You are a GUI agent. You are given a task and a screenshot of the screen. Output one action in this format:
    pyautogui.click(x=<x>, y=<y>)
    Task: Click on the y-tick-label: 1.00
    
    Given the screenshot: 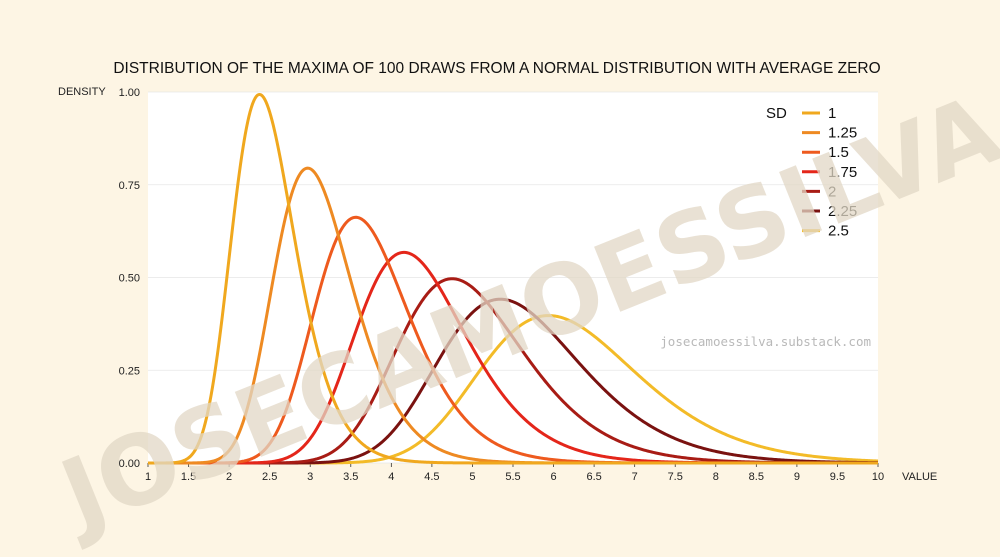 What is the action you would take?
    pyautogui.click(x=129, y=93)
    